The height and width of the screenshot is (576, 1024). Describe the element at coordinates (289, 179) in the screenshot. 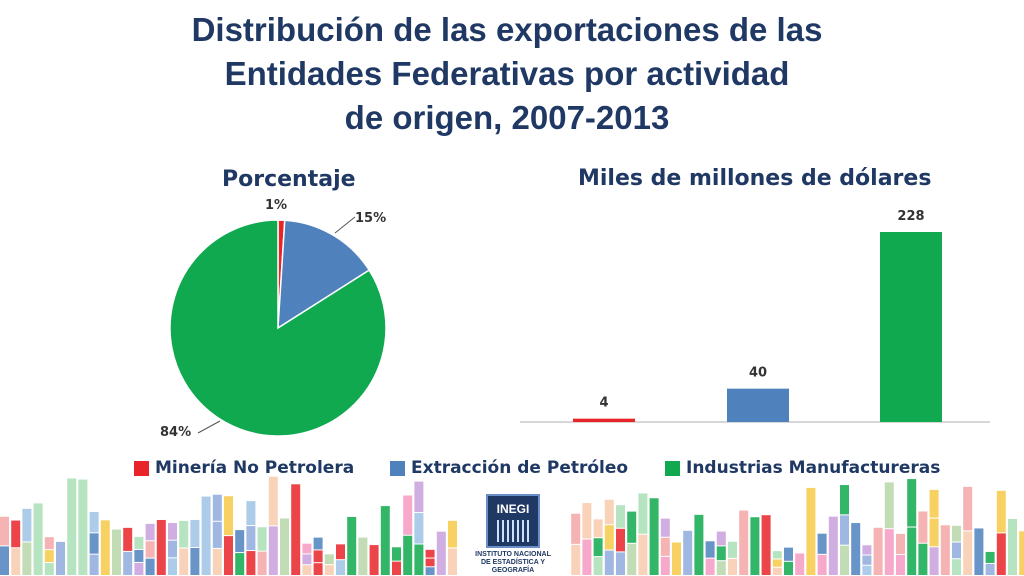

I see `pie-chart-title: Porcentaje` at that location.